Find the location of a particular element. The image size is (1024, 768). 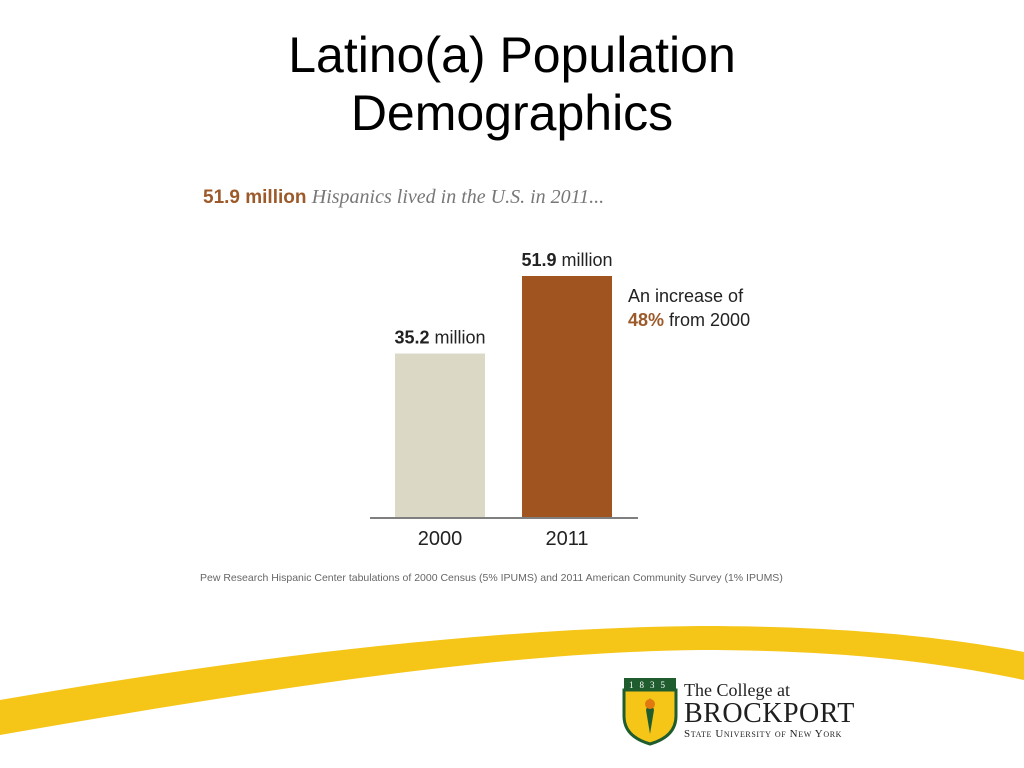

value-label-number: 51.9 is located at coordinates (538, 260).